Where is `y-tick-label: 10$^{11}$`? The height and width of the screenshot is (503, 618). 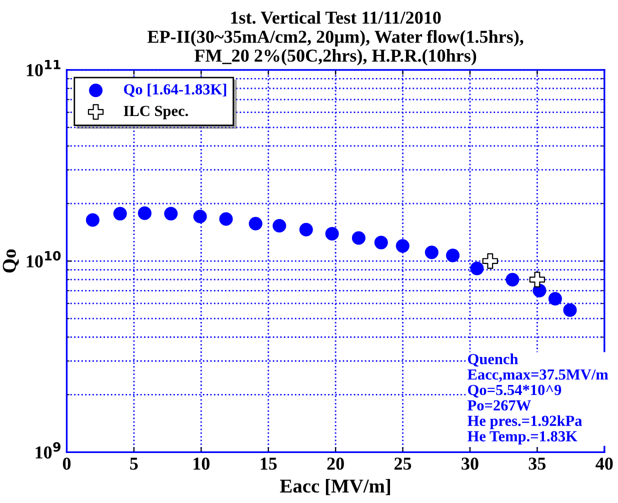 y-tick-label: 10$^{11}$ is located at coordinates (43, 68).